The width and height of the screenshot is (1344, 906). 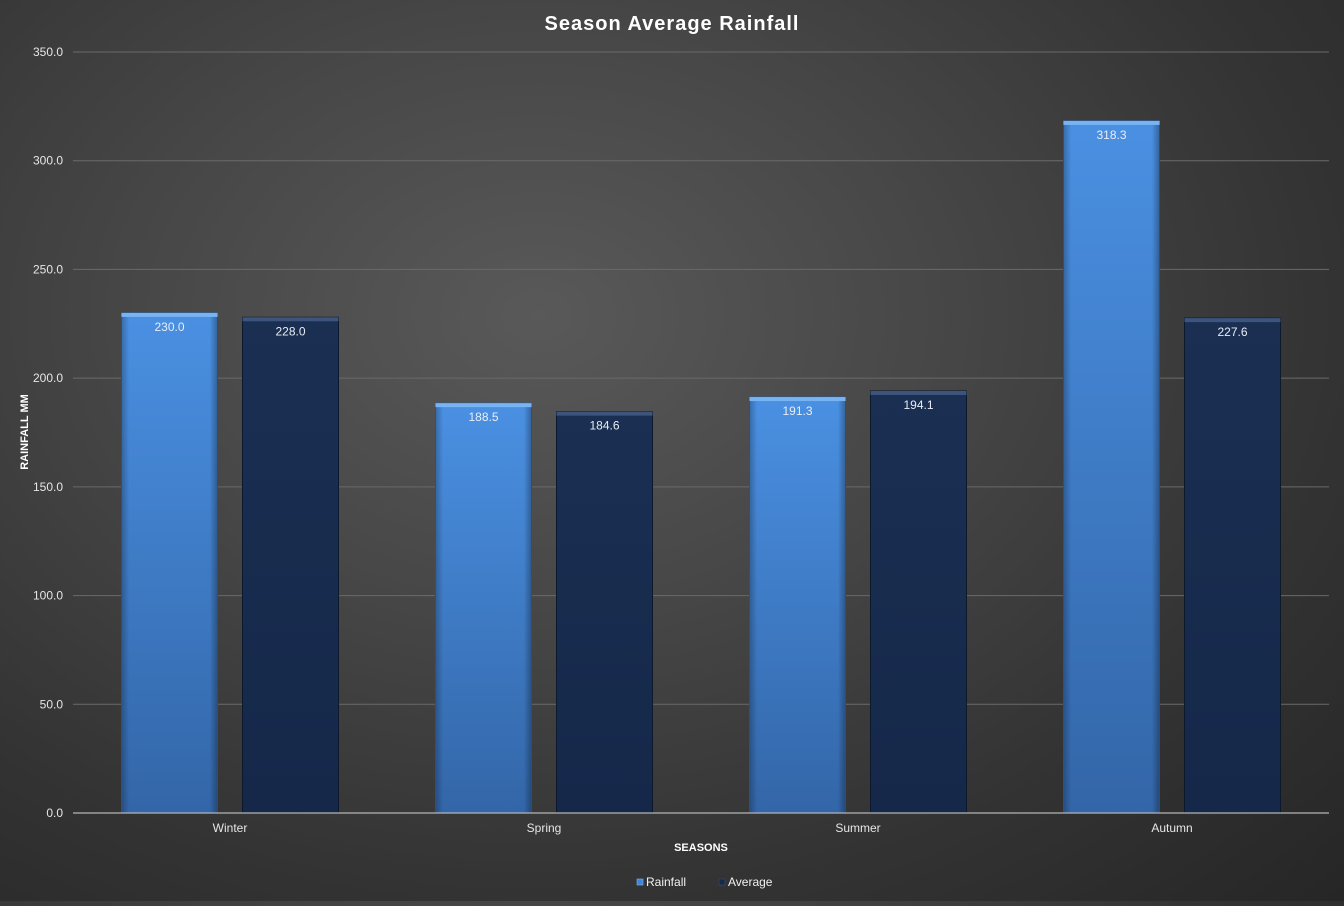 What do you see at coordinates (48, 596) in the screenshot?
I see `y-tick-label: 100.0` at bounding box center [48, 596].